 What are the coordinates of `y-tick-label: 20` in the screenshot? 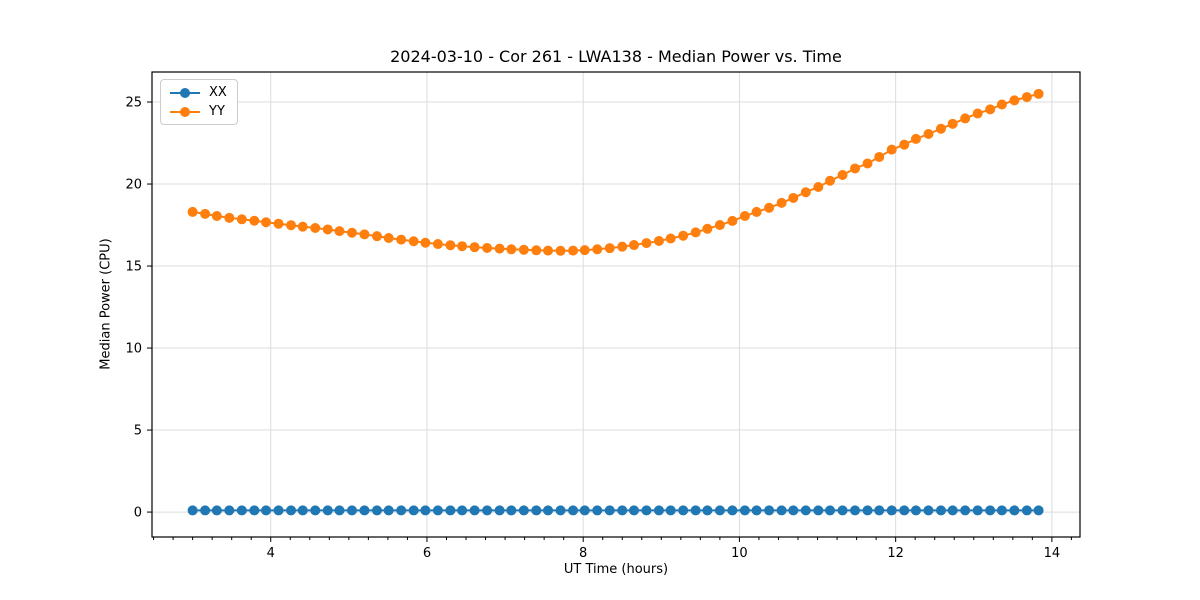 It's located at (133, 185).